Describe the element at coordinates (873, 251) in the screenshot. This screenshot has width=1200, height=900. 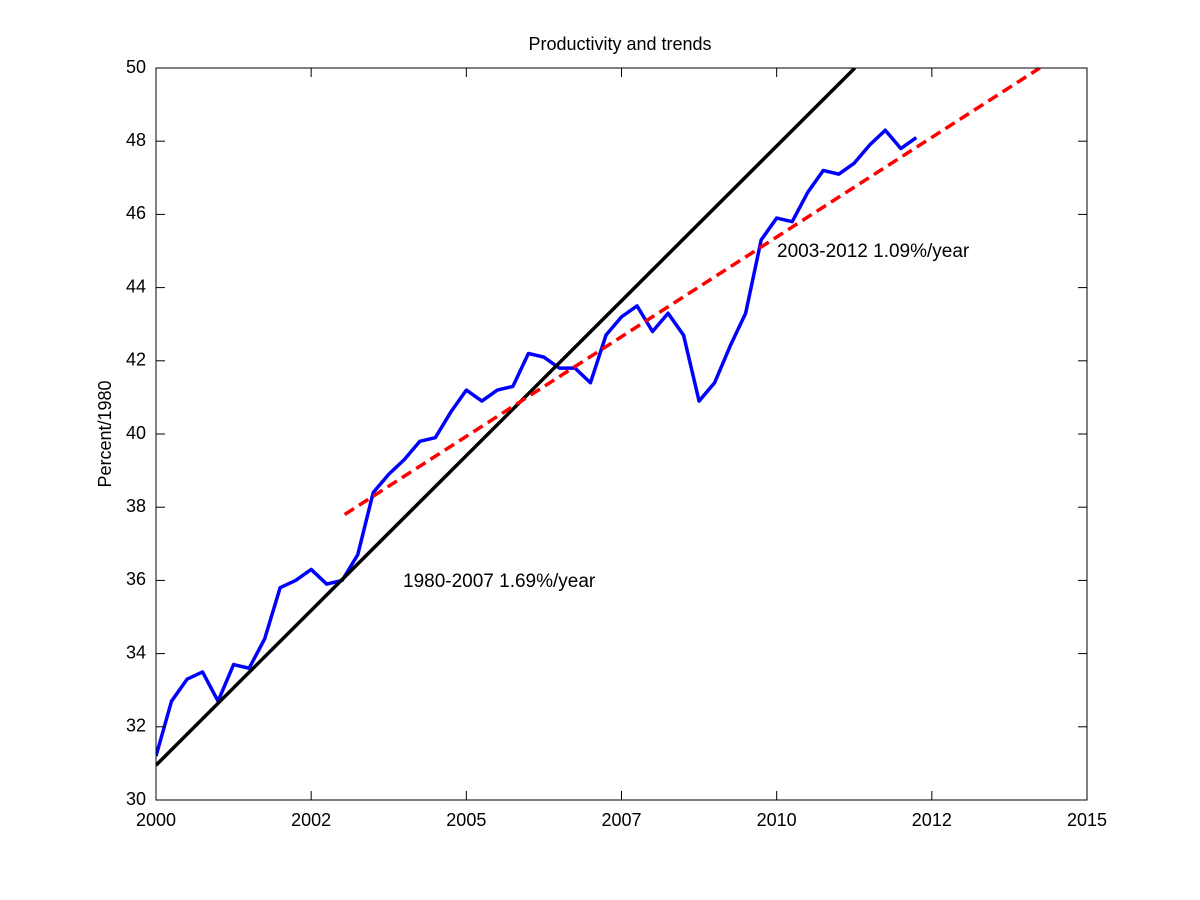
I see `annotation: 2003-2012 1.09%/year` at that location.